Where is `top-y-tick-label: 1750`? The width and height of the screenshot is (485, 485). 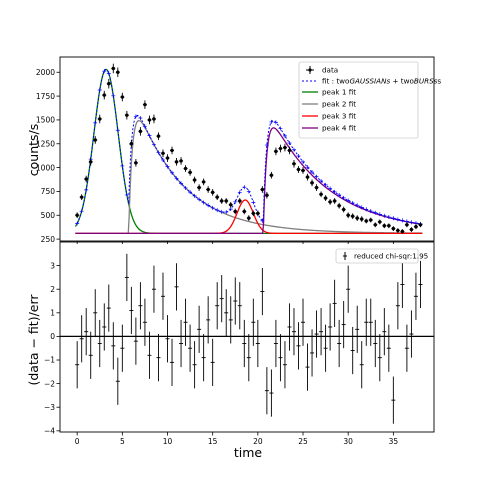
top-y-tick-label: 1750 is located at coordinates (45, 96).